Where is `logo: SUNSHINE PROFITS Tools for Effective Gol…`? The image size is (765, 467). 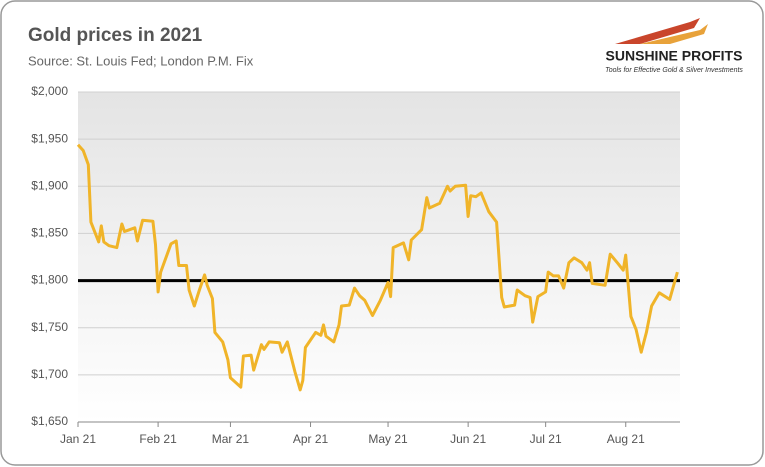 logo: SUNSHINE PROFITS Tools for Effective Gol… is located at coordinates (674, 46).